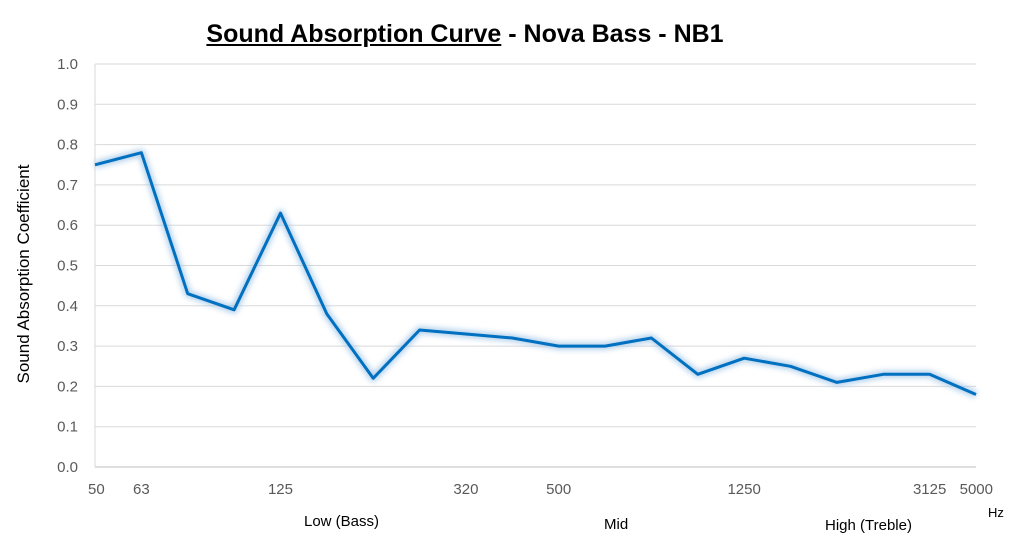 The width and height of the screenshot is (1012, 545). I want to click on y-tick-label: 0.8, so click(67, 145).